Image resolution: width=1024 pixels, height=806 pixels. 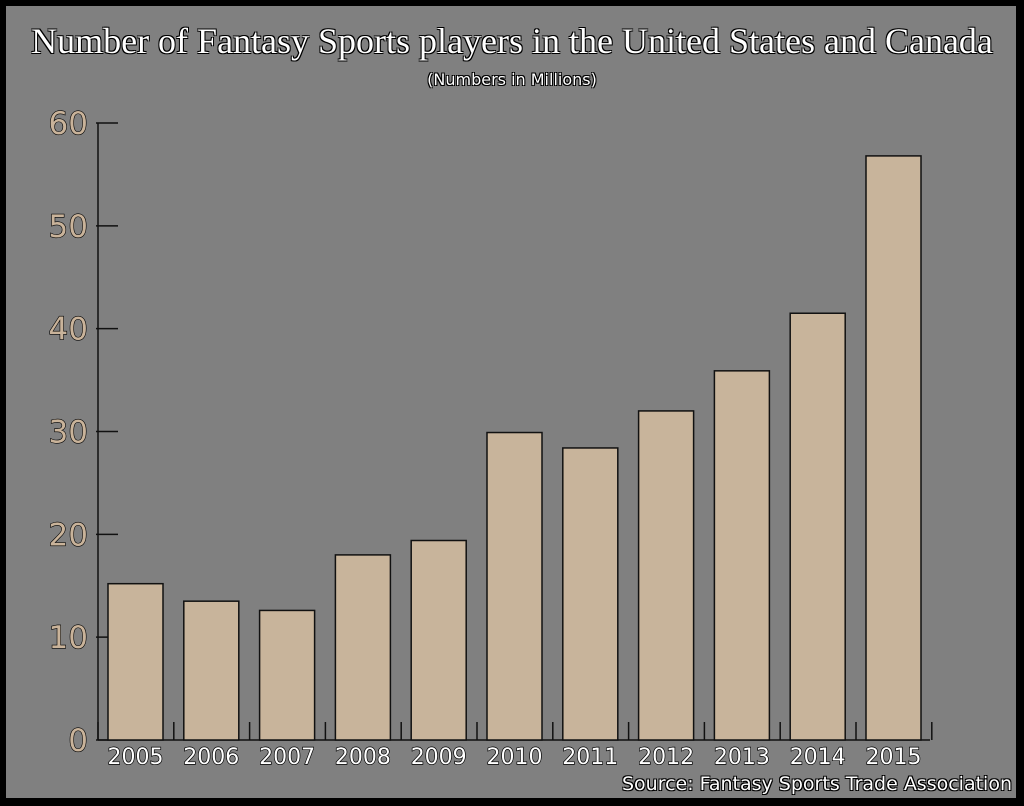 I want to click on bar-2012, so click(x=666, y=575).